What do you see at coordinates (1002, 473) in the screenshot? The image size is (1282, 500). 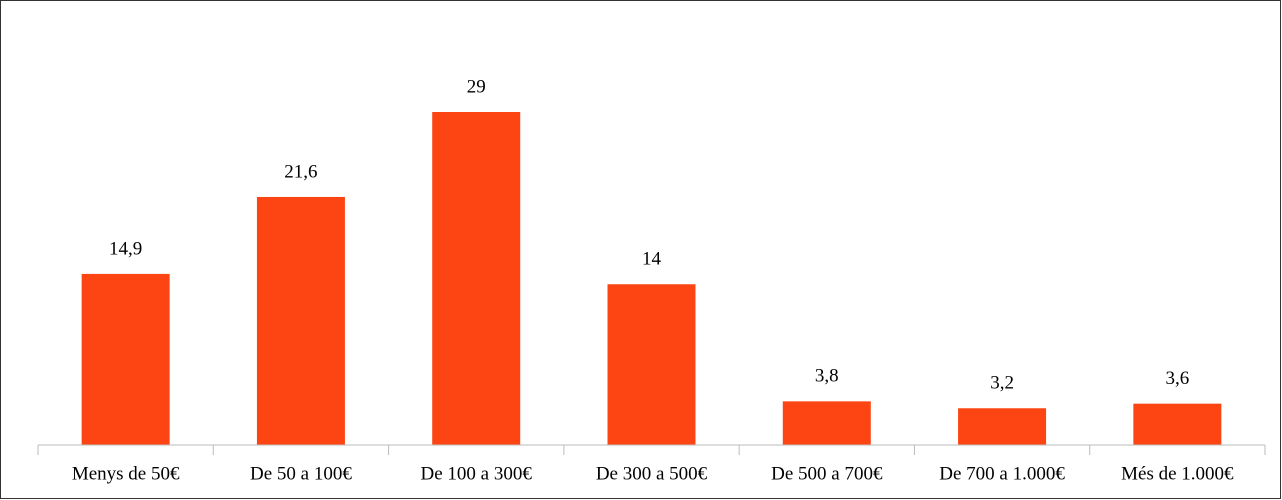 I see `x-tick-label: De 700 a 1.000€` at bounding box center [1002, 473].